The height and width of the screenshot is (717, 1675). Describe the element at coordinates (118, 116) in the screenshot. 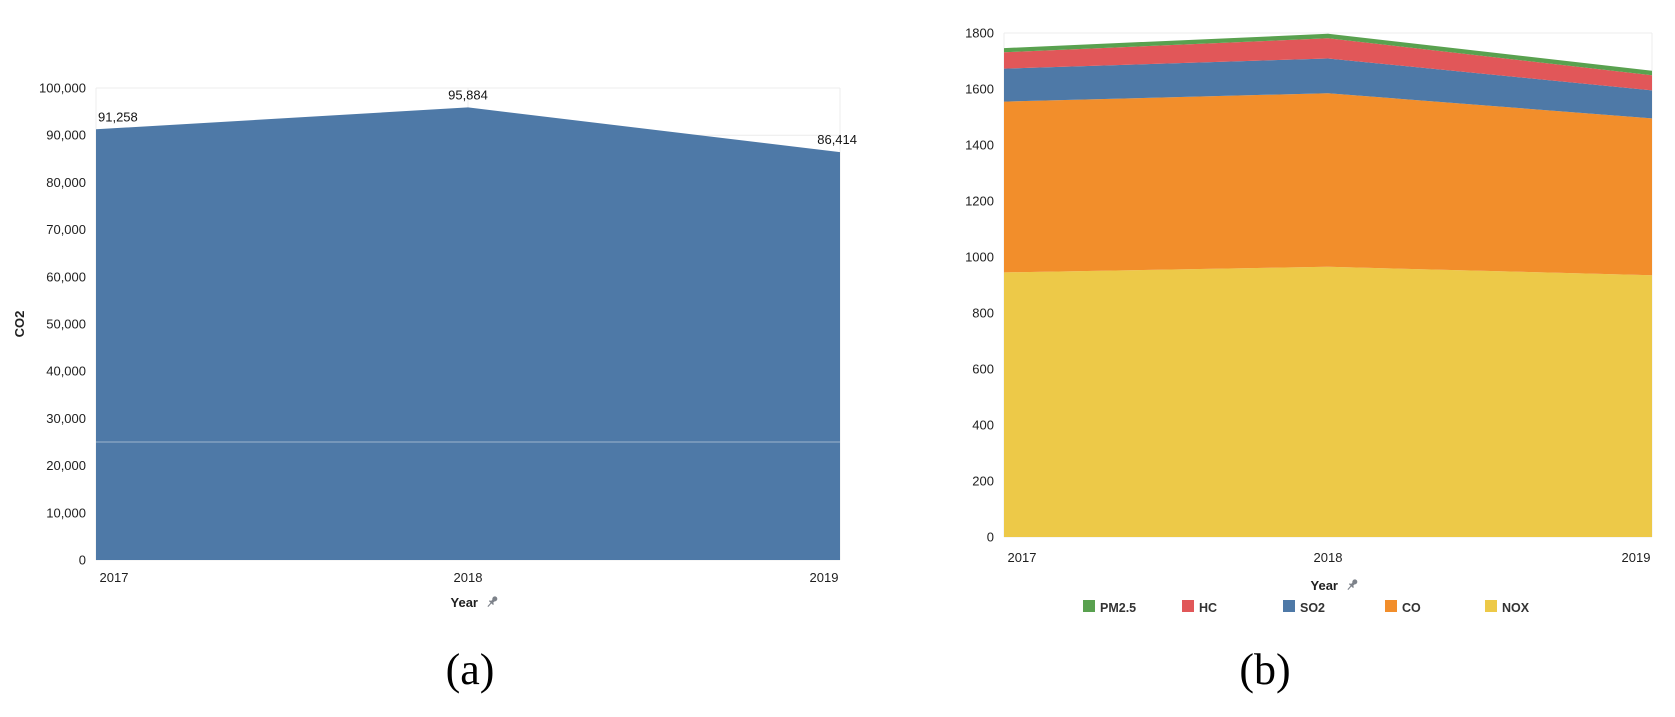

I see `data-label: 91,258` at that location.